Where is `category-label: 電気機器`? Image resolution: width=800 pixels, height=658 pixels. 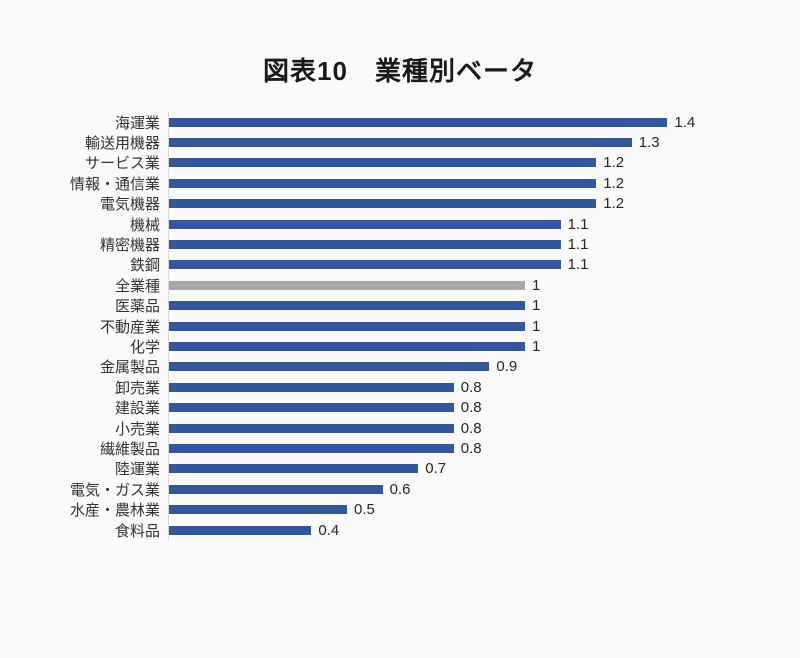
category-label: 電気機器 is located at coordinates (129, 205).